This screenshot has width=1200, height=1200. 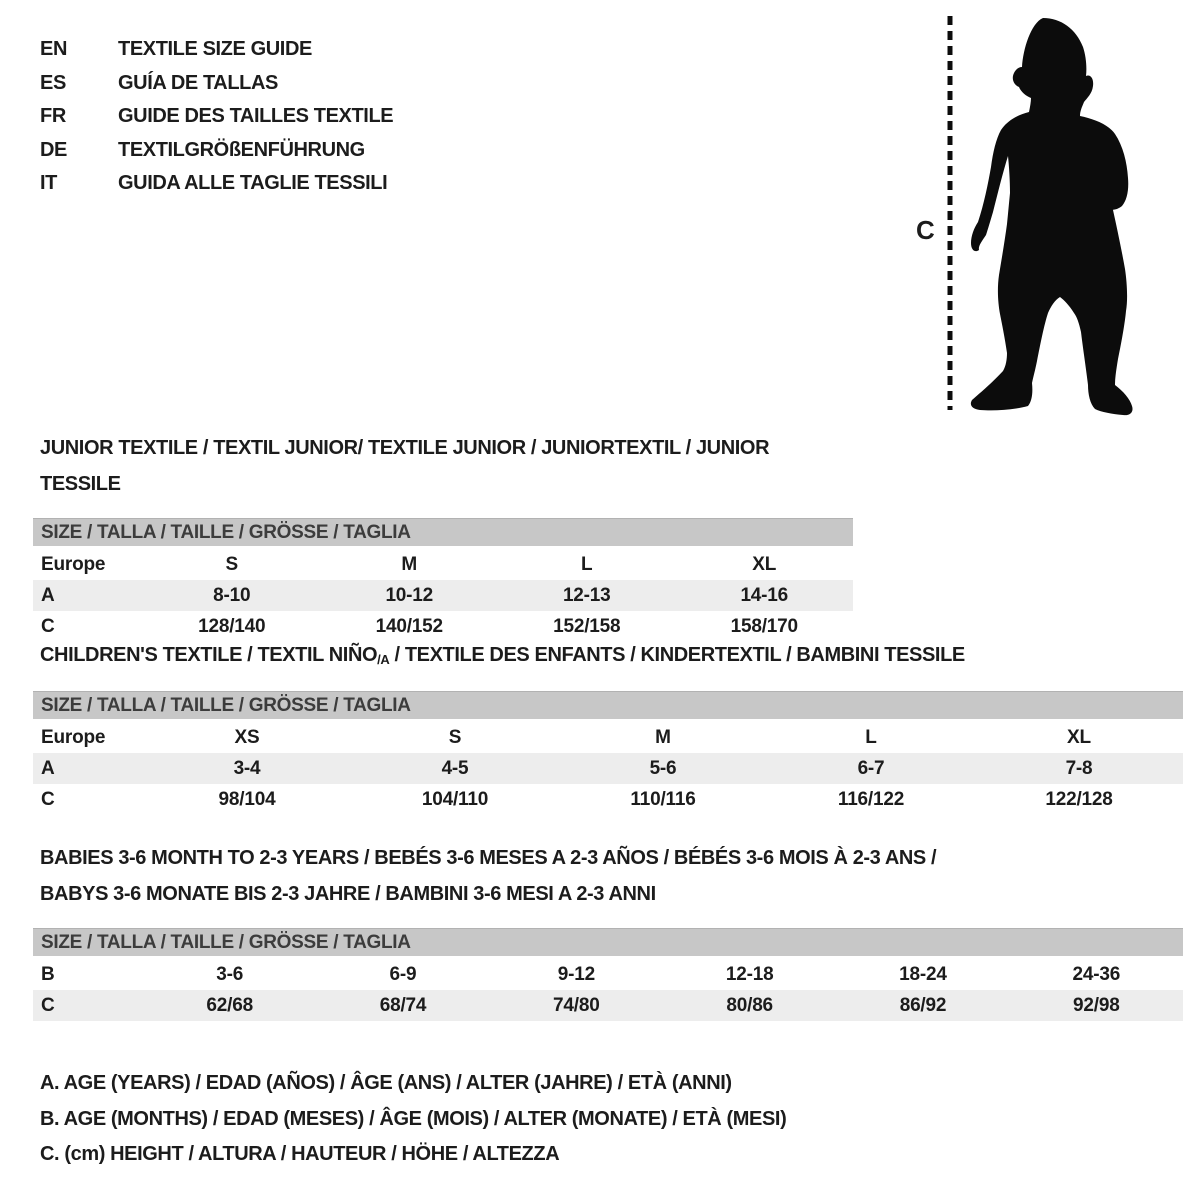 I want to click on language-code: DE, so click(x=53, y=149).